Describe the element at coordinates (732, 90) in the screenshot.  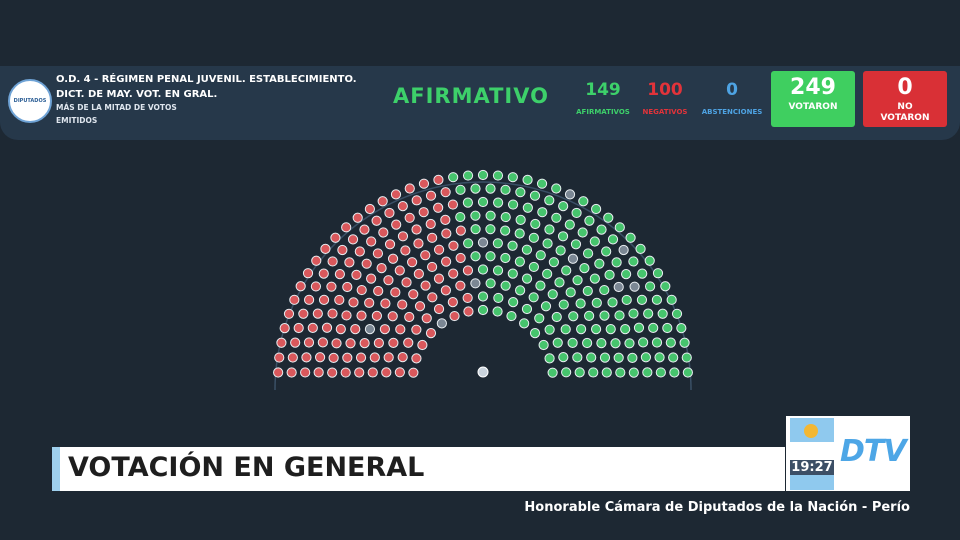
I see `tally-count: 0` at that location.